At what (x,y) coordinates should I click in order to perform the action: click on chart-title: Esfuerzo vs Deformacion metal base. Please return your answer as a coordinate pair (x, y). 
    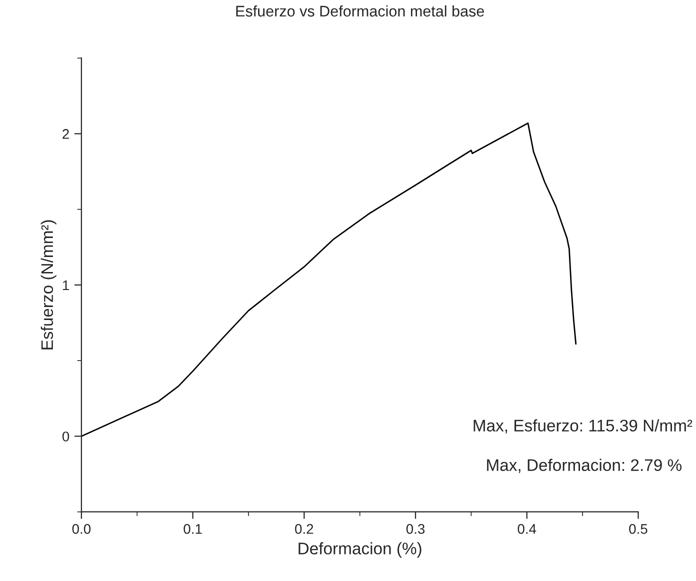
    Looking at the image, I should click on (360, 11).